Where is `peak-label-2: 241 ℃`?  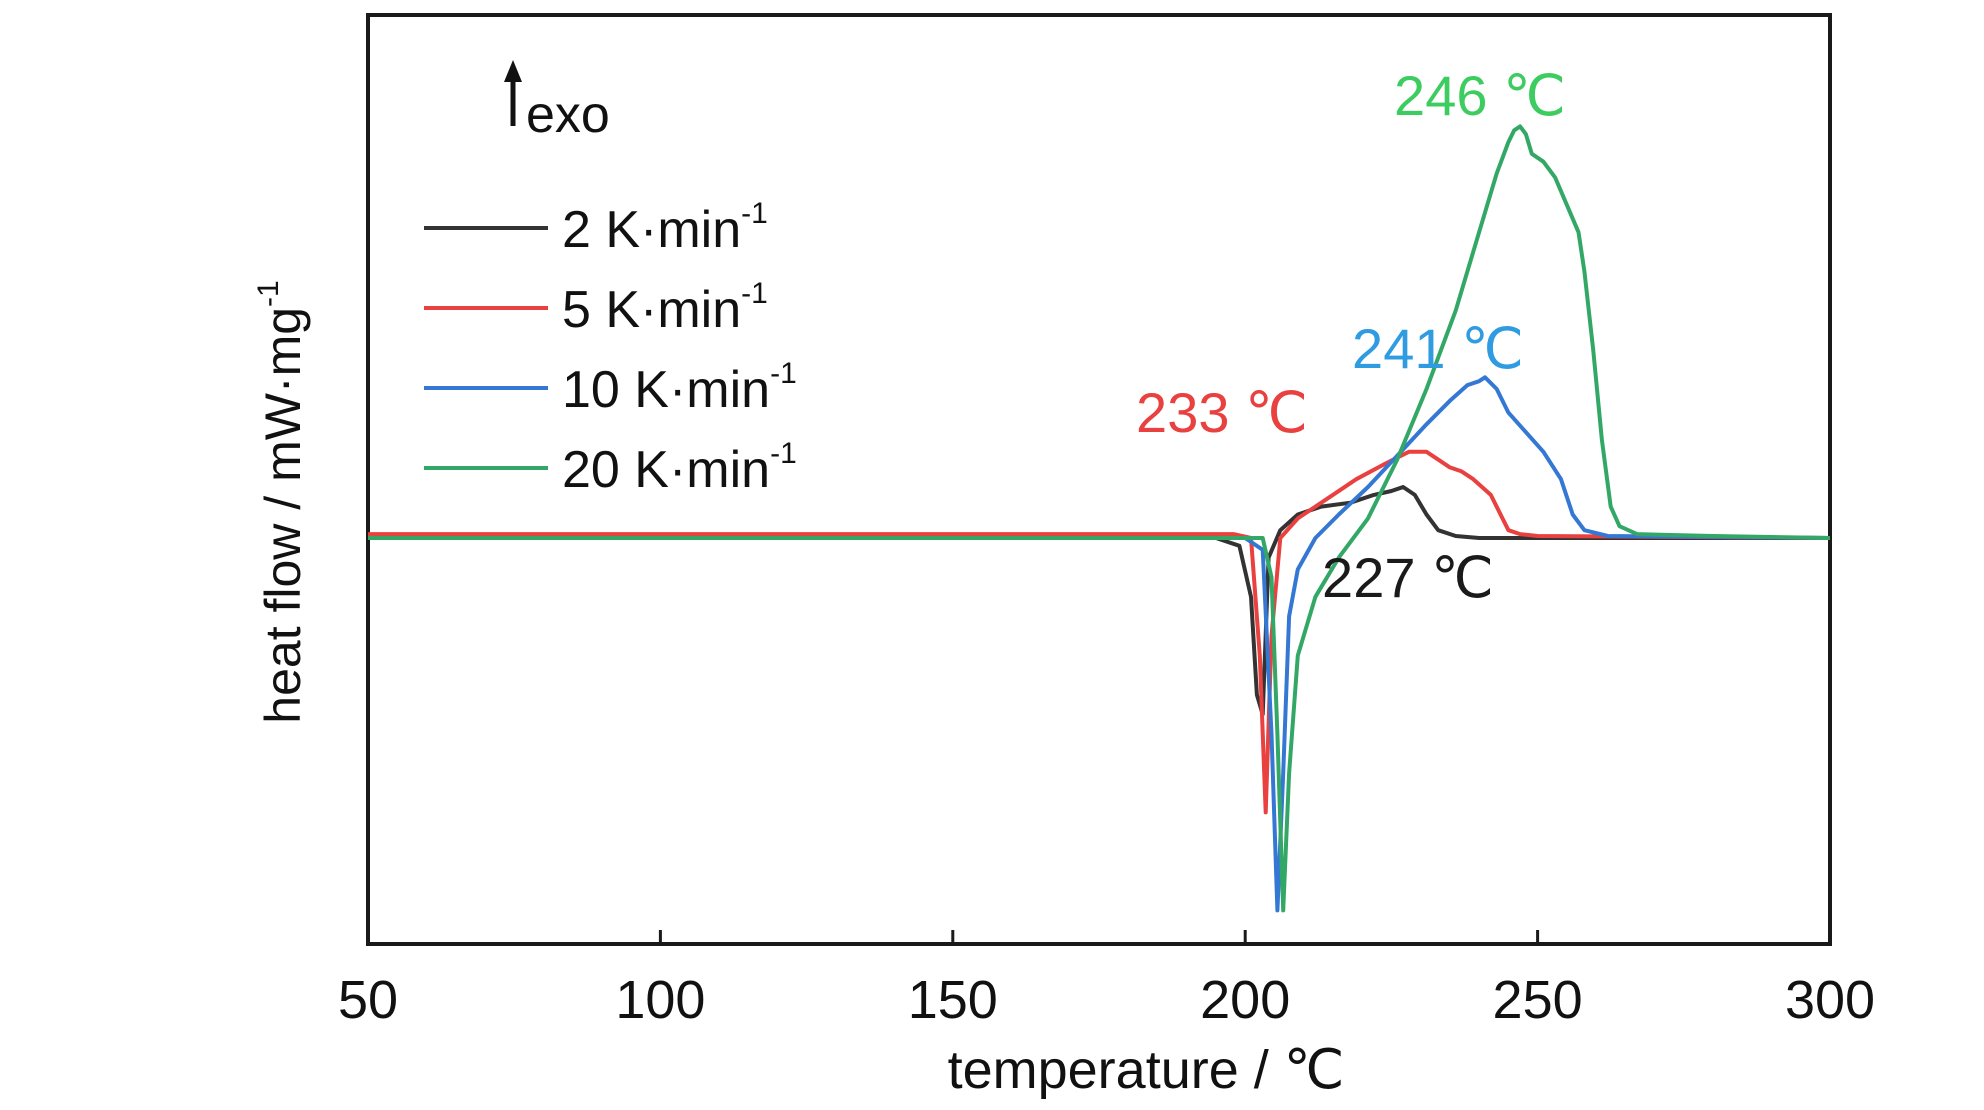 peak-label-2: 241 ℃ is located at coordinates (1438, 348).